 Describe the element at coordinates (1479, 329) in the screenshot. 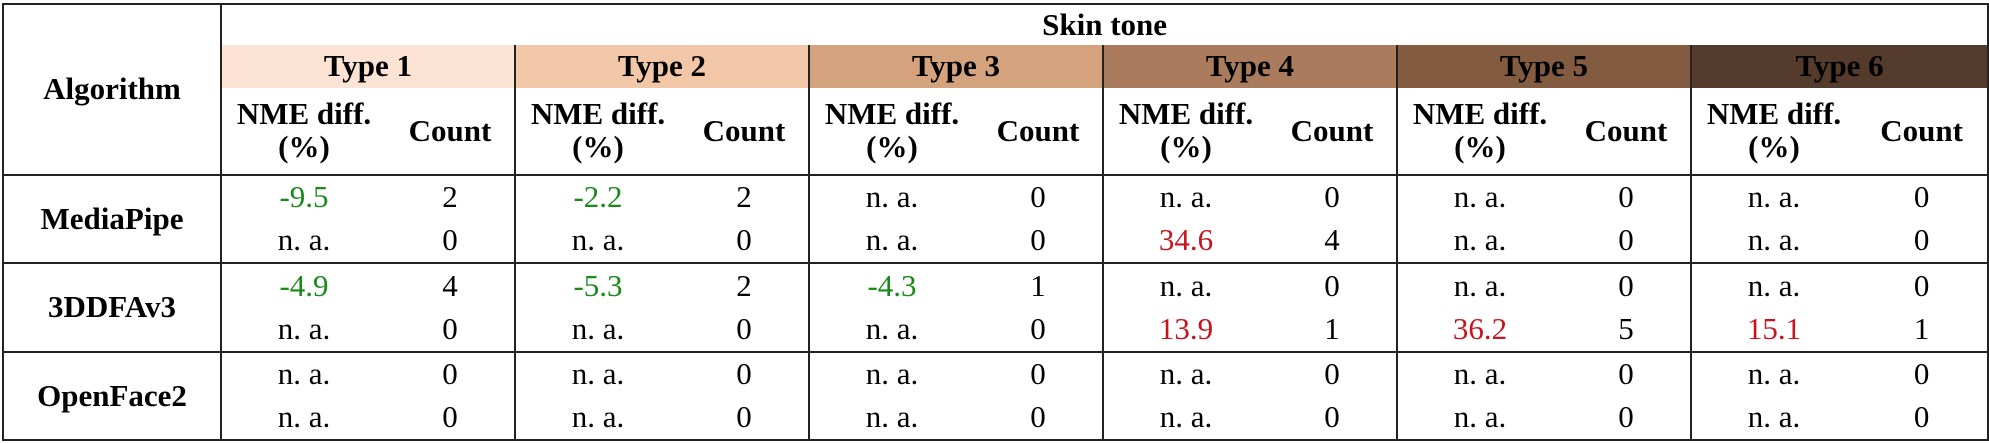

I see `nme-diff-cell: 36.2` at that location.